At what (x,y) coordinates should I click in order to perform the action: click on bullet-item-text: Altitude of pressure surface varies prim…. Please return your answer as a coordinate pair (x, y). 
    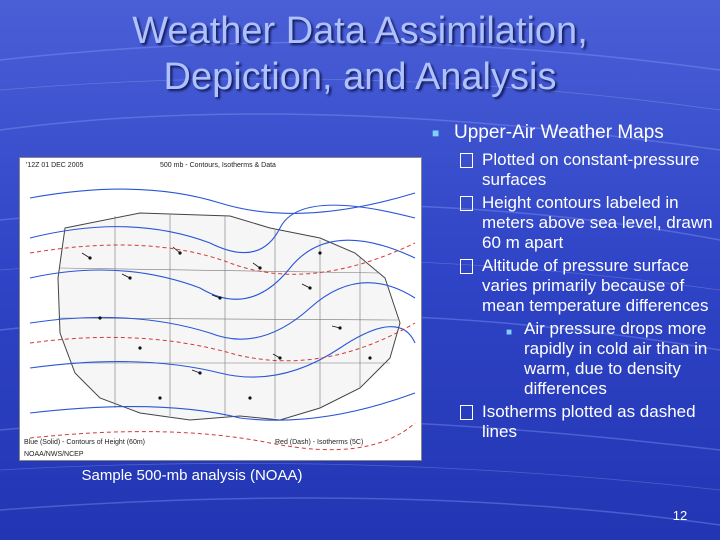
    Looking at the image, I should click on (595, 285).